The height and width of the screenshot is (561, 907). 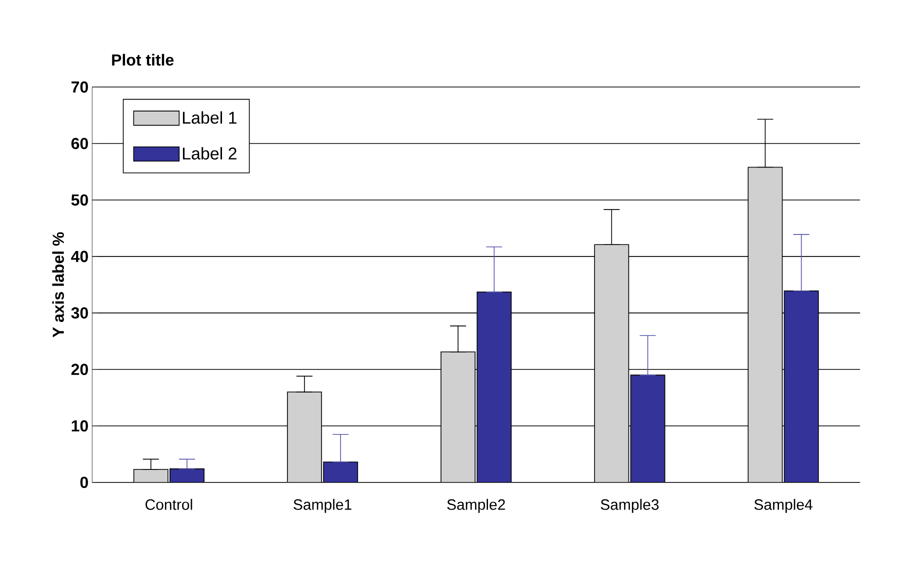 I want to click on x-tick-label: Sample3, so click(x=629, y=506).